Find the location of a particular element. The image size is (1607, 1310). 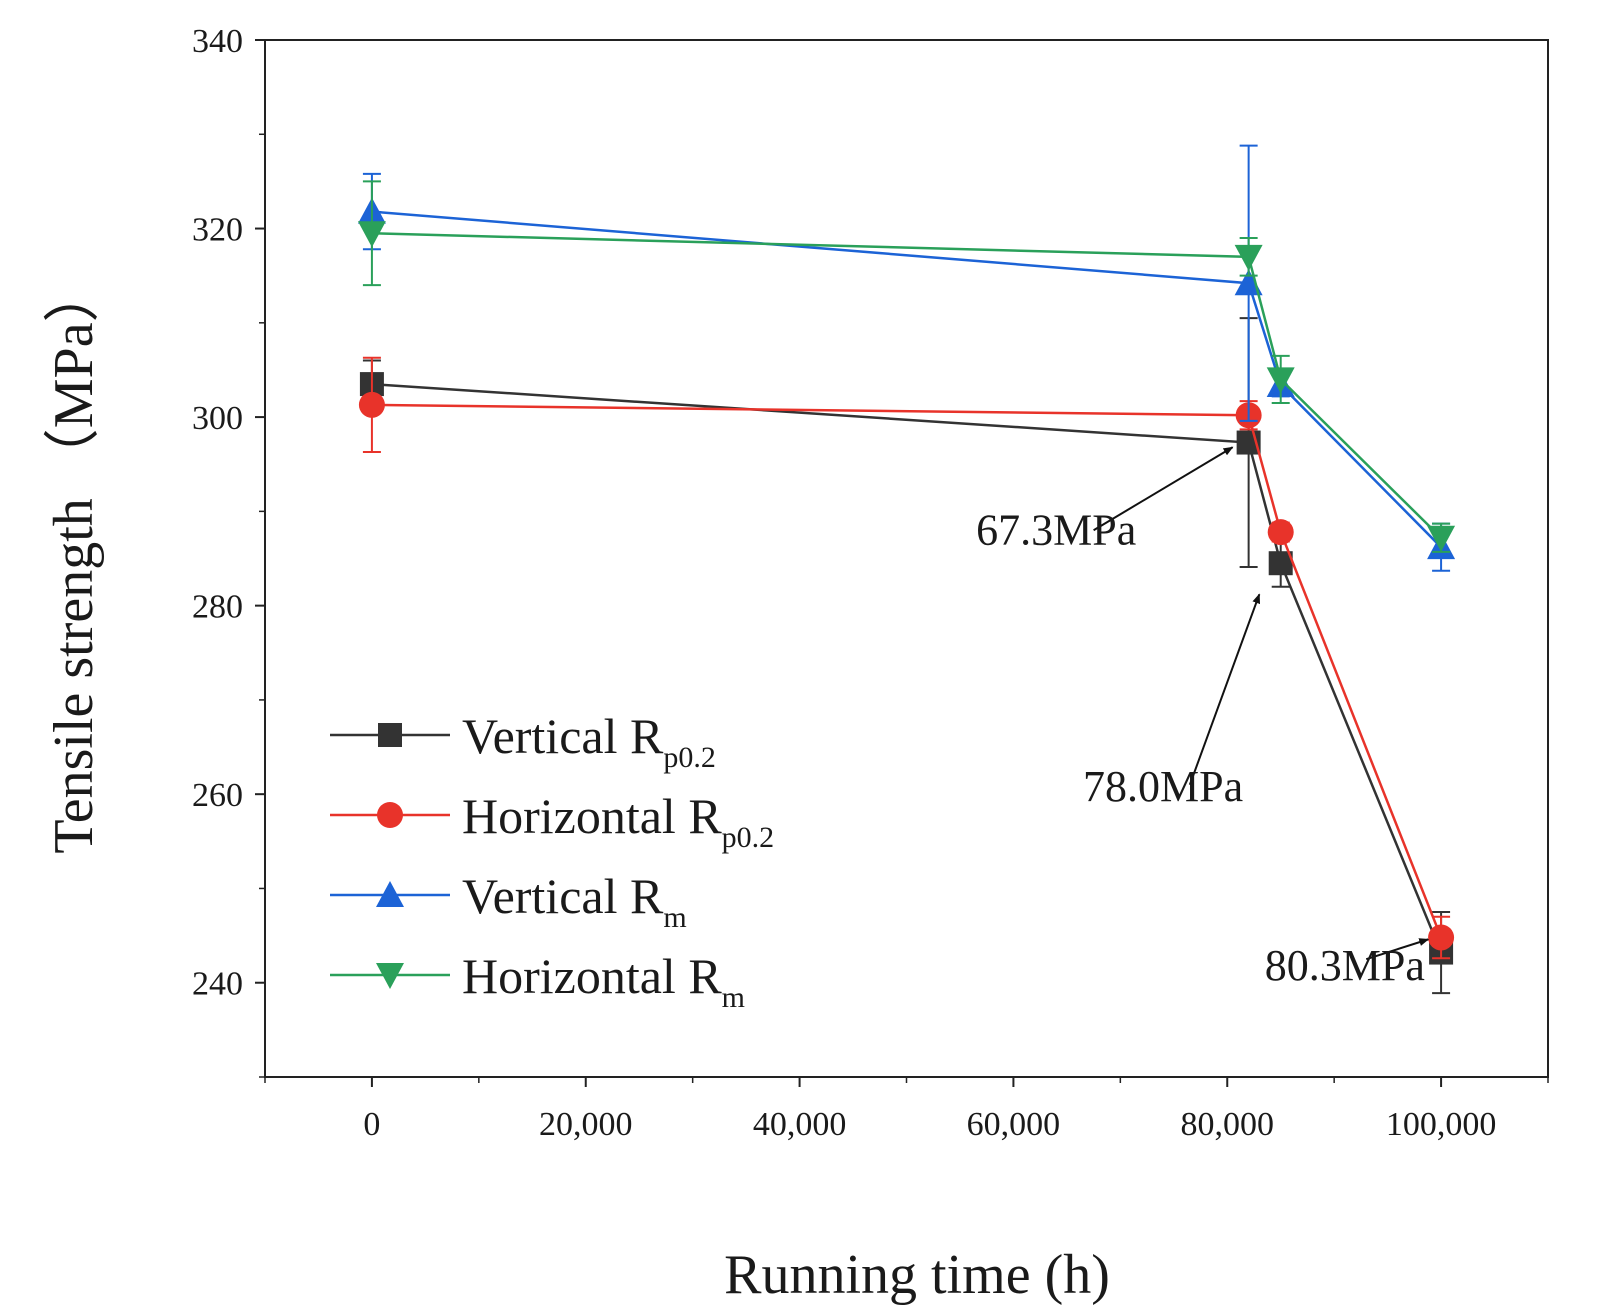

legend-entry: Horizontal Rp0.2 is located at coordinates (552, 821).